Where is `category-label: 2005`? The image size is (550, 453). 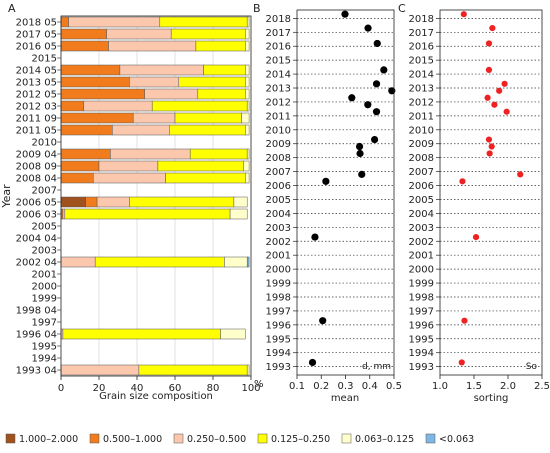 category-label: 2005 is located at coordinates (44, 227).